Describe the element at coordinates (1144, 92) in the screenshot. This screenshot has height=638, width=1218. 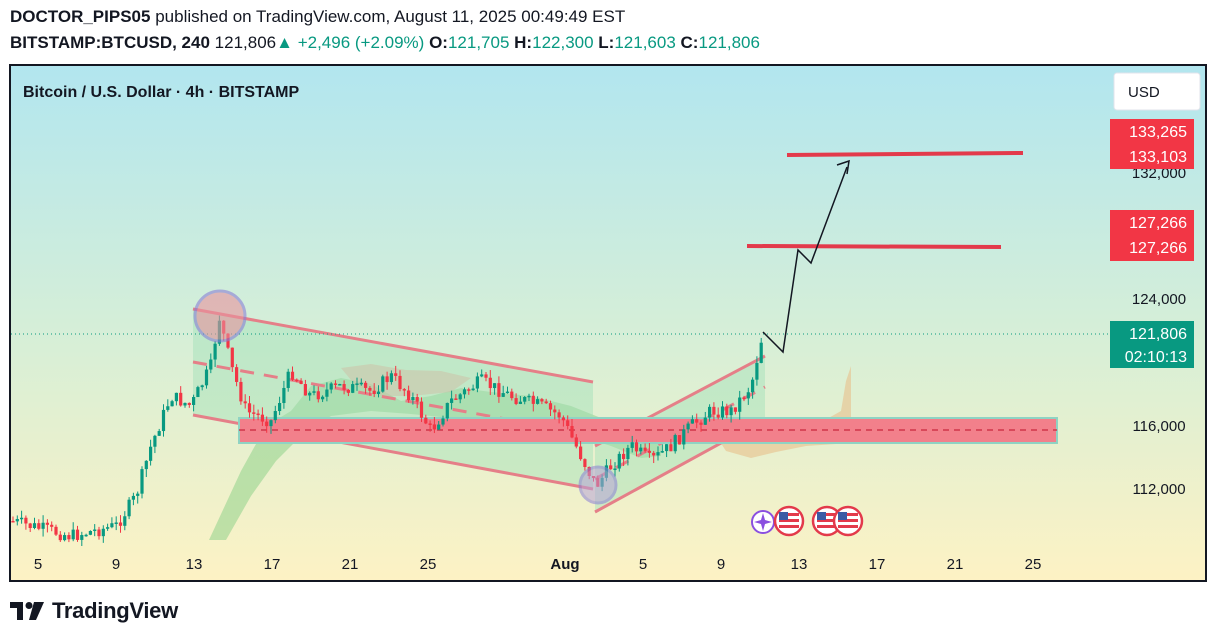
I see `currency-label: USD` at that location.